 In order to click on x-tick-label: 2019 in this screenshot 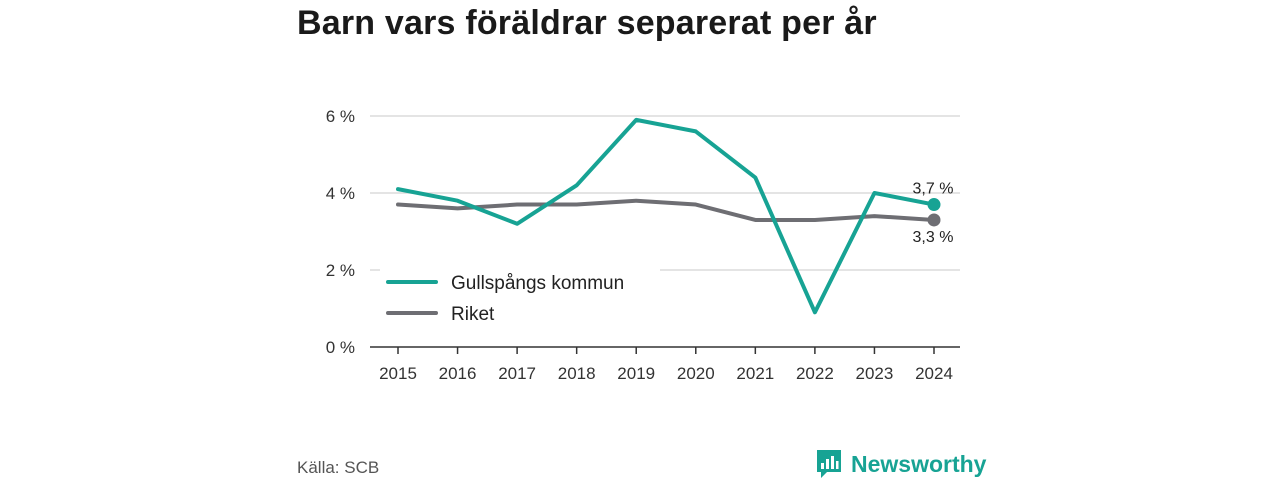, I will do `click(636, 373)`.